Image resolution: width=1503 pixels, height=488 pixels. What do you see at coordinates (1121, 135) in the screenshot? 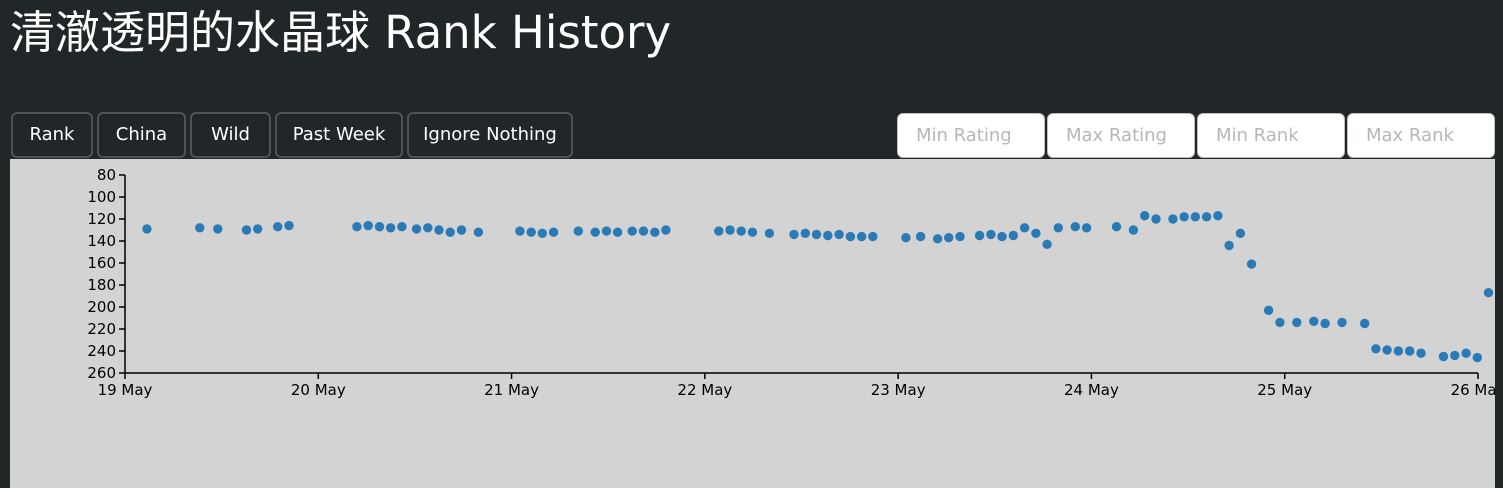
I see `max-rating-input` at bounding box center [1121, 135].